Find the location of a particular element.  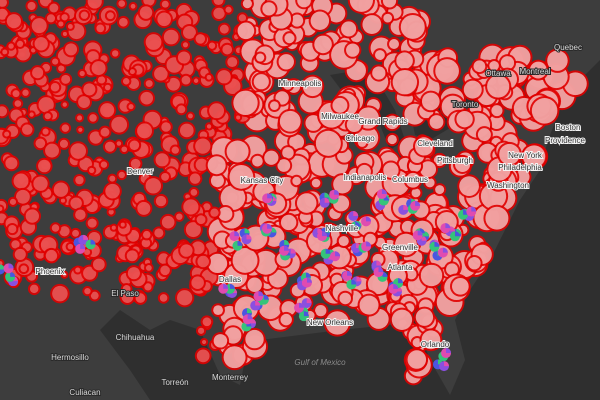

place-label: Culiacan is located at coordinates (84, 392).